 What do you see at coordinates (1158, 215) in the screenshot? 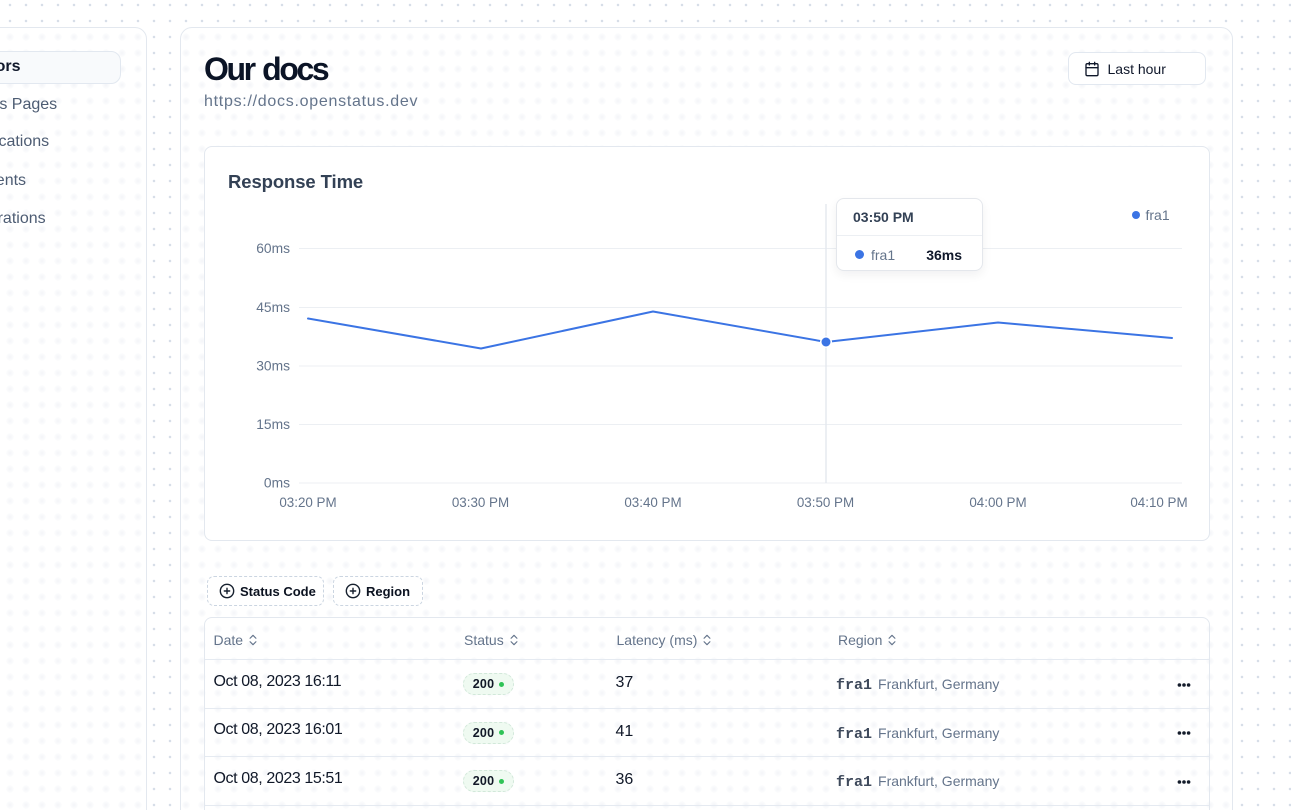
I see `svg-text: fra1` at bounding box center [1158, 215].